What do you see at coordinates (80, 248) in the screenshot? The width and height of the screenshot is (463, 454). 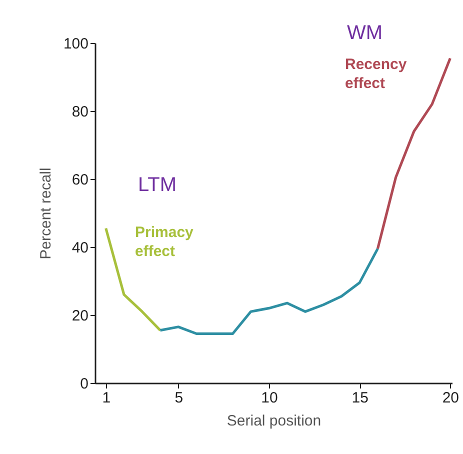 I see `y-tick-label: 40` at bounding box center [80, 248].